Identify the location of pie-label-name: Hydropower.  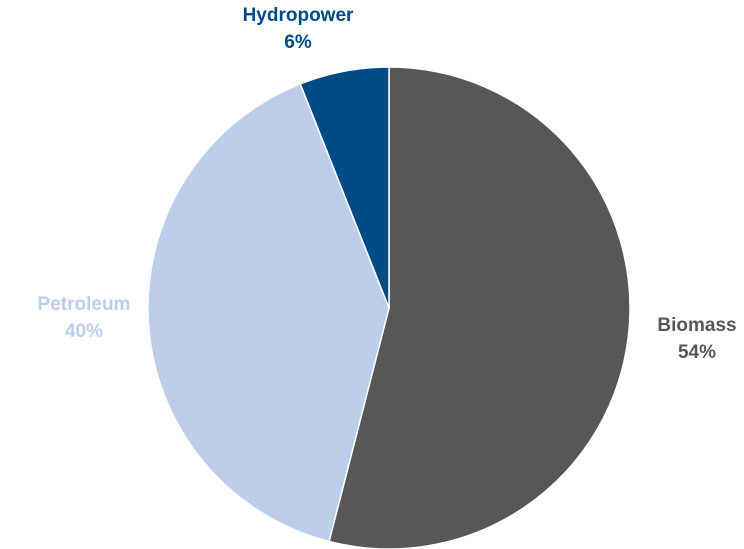
(298, 15).